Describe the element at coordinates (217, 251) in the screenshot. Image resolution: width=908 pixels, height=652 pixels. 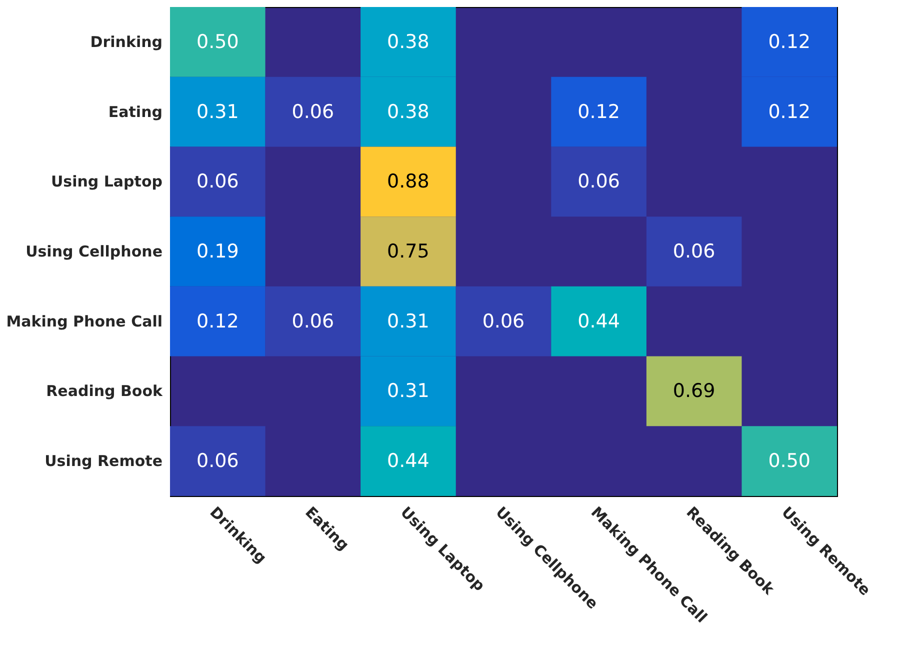
I see `data-label: 0.19` at that location.